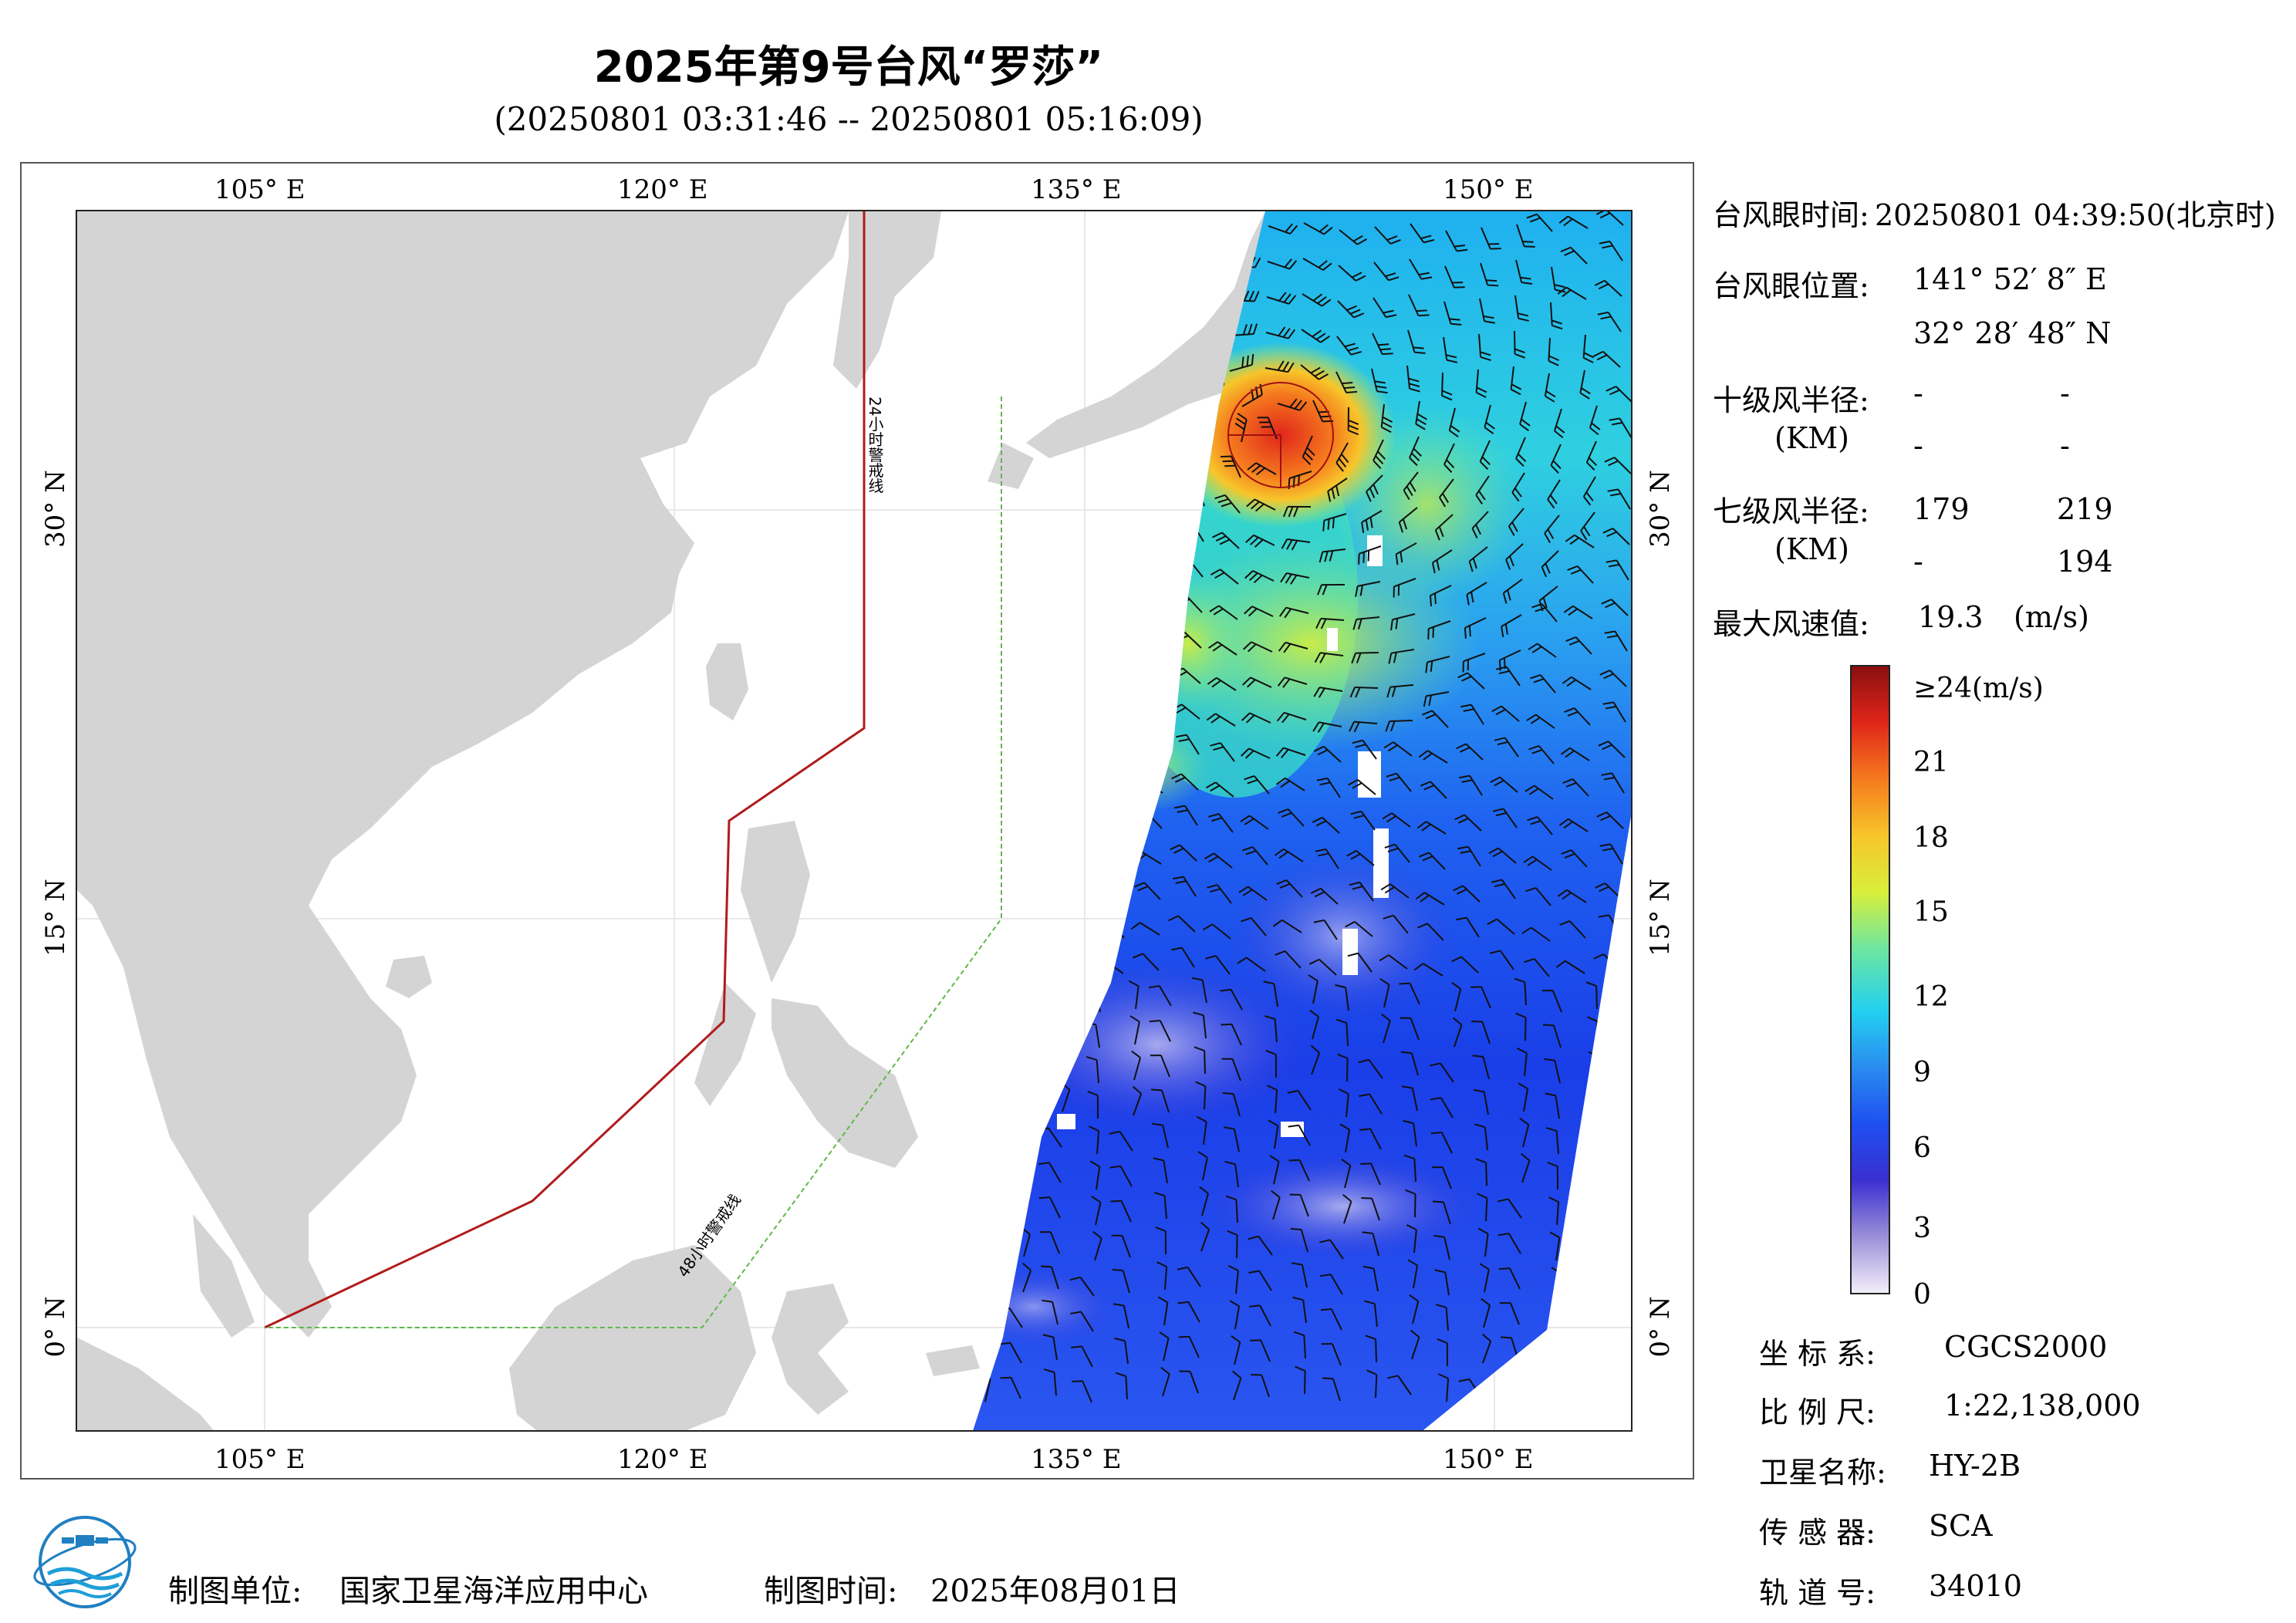 The image size is (2296, 1623). Describe the element at coordinates (1660, 509) in the screenshot. I see `lat-label-right-30: 30° N` at that location.